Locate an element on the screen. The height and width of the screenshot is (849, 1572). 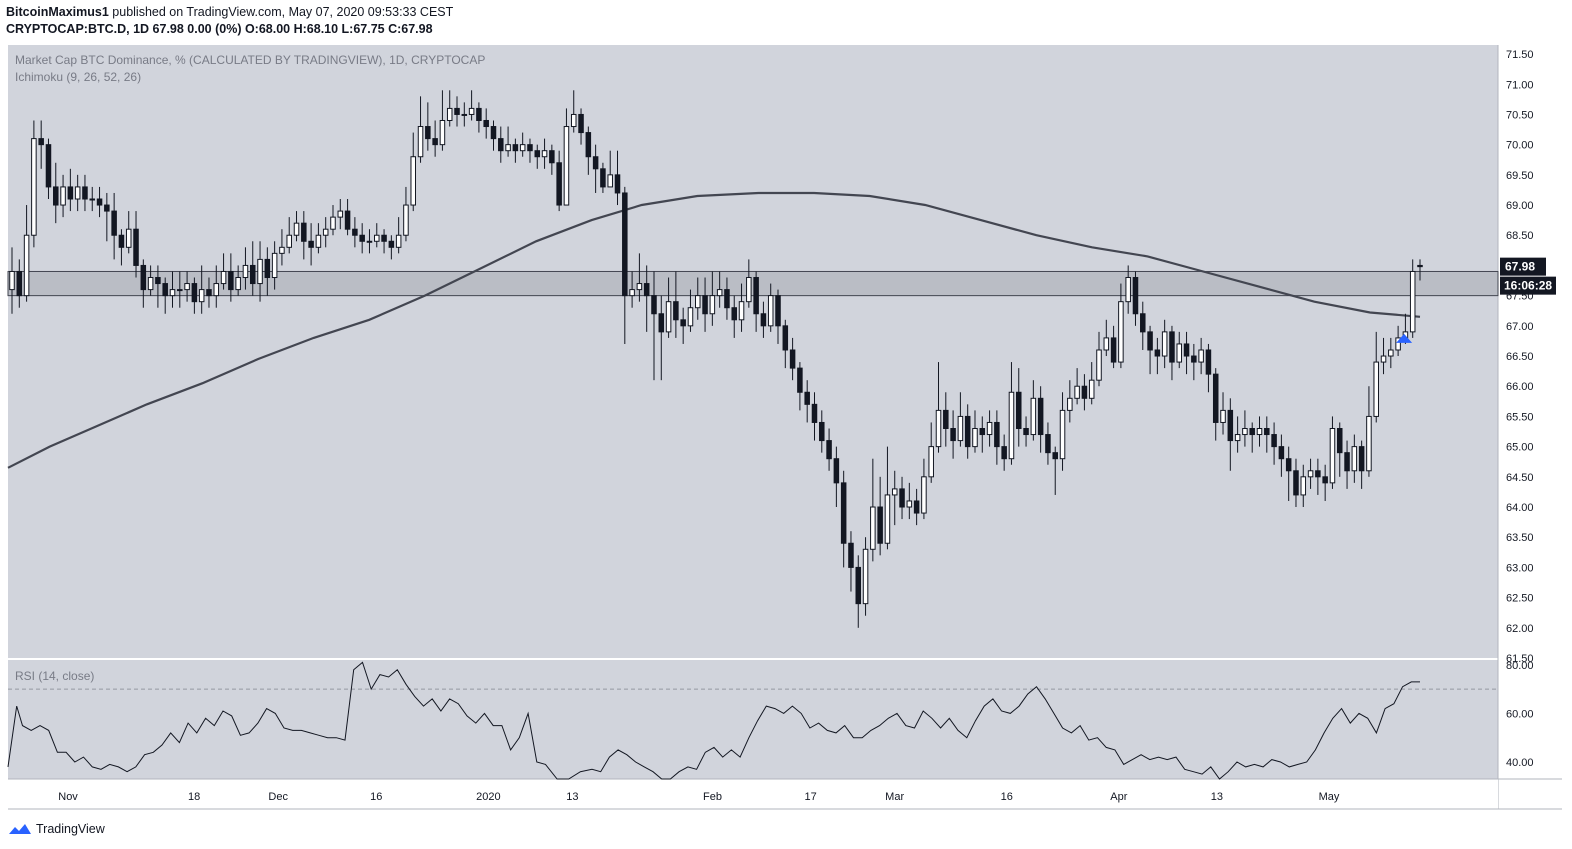
footer: TradingView is located at coordinates (56, 829).